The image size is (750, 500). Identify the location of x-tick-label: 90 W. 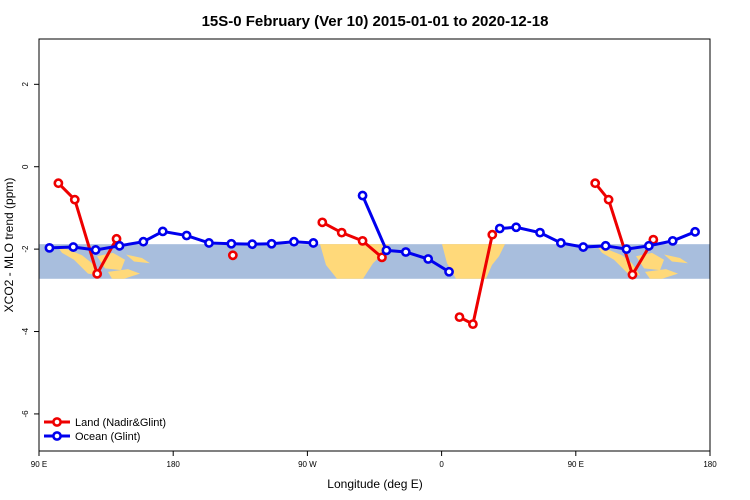
(307, 464).